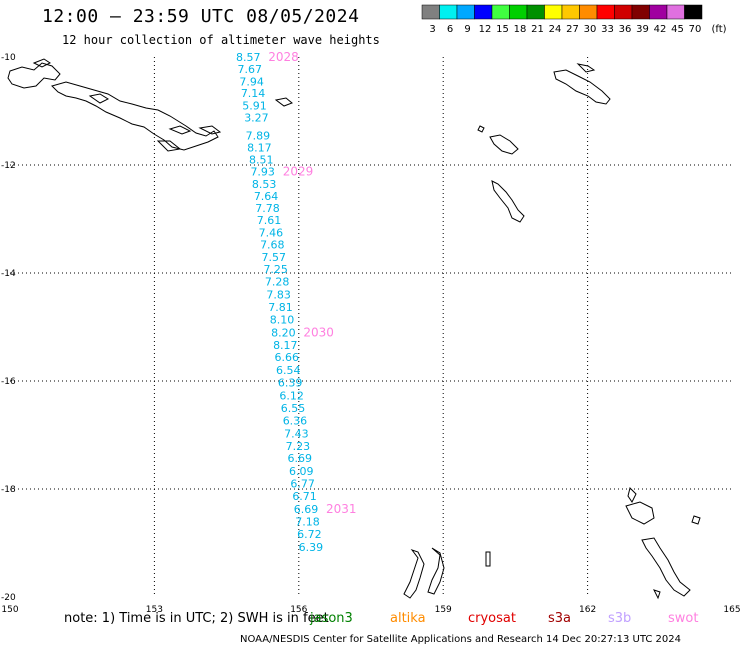  Describe the element at coordinates (262, 171) in the screenshot. I see `swh-value-label: 7.93` at that location.